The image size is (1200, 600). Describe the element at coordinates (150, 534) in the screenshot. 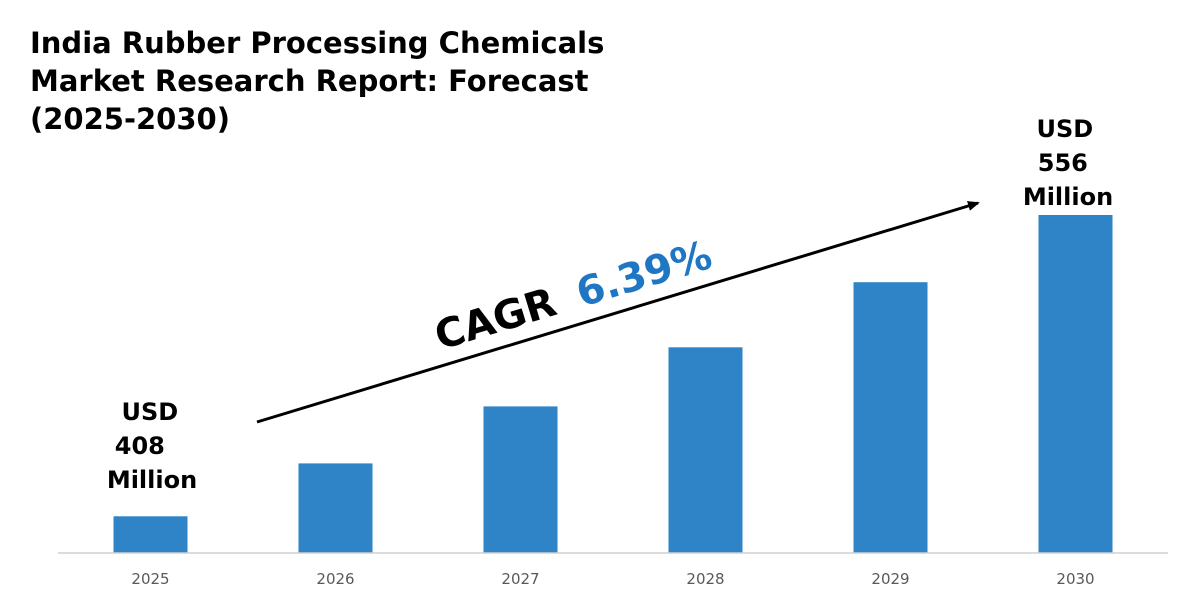

I see `bar-2025` at that location.